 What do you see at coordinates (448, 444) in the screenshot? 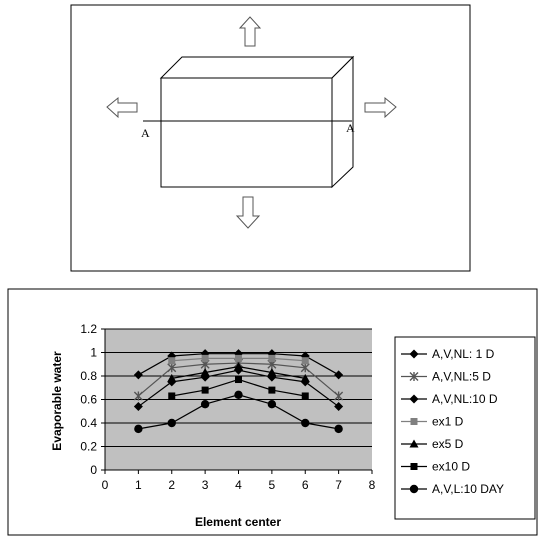
I see `legend-label-4: ex5 D` at bounding box center [448, 444].